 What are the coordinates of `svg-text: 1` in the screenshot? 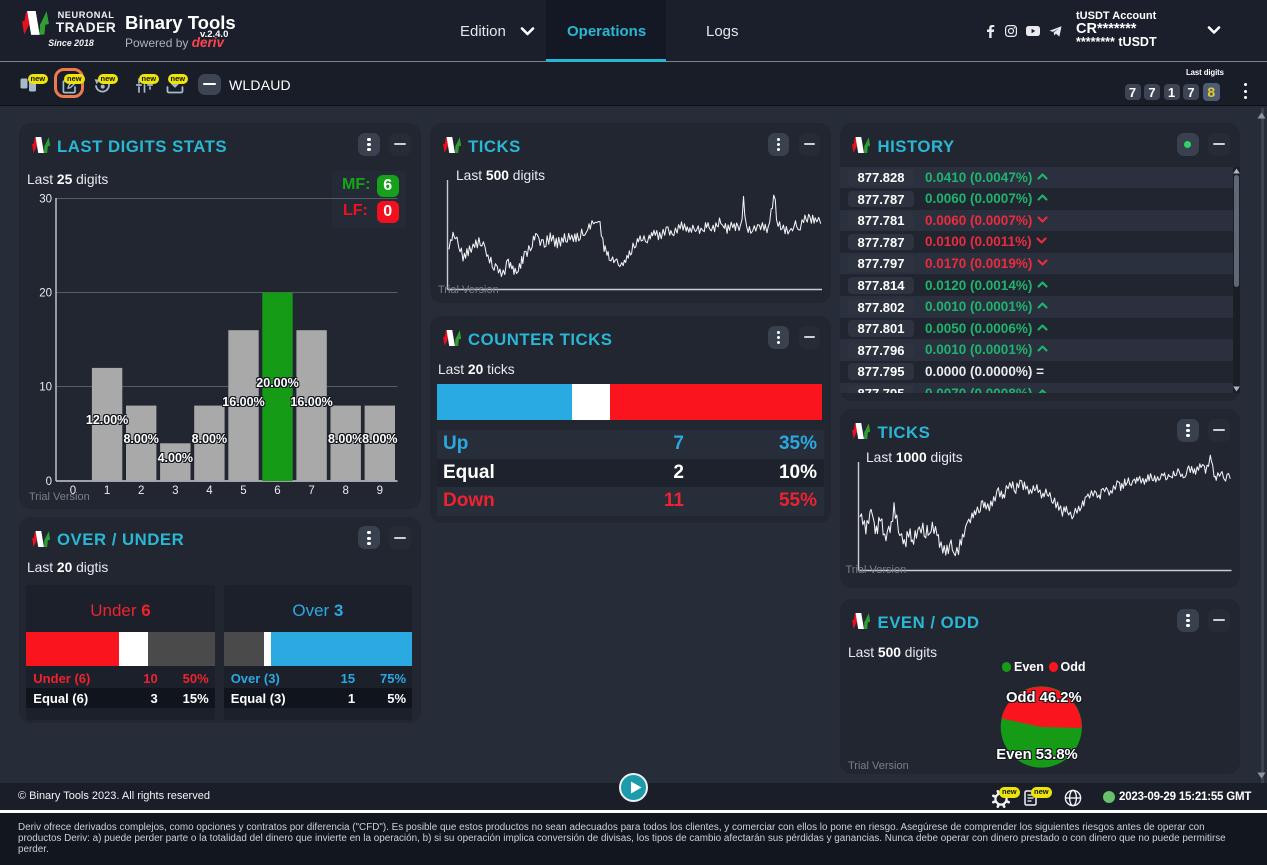 It's located at (107, 491).